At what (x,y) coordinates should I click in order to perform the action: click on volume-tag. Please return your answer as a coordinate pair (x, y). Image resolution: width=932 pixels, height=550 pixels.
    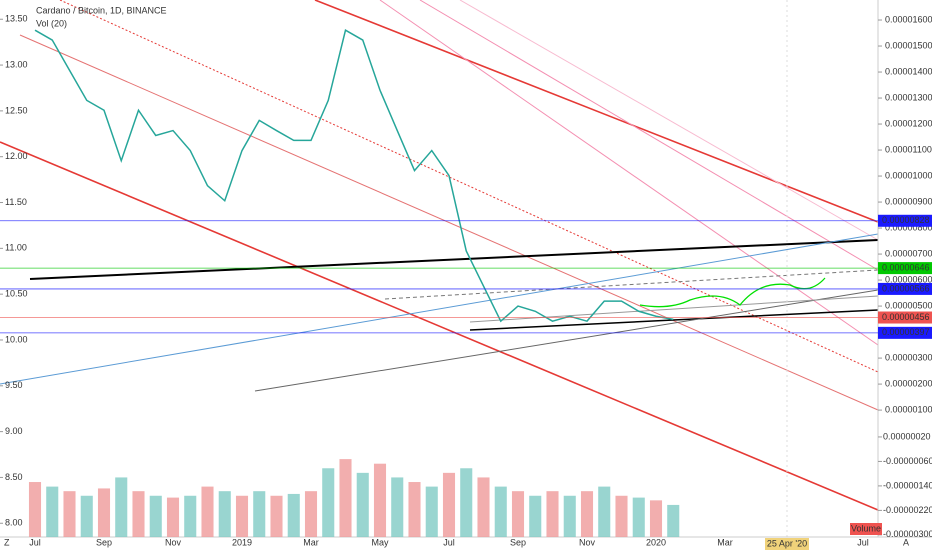
    Looking at the image, I should click on (866, 529).